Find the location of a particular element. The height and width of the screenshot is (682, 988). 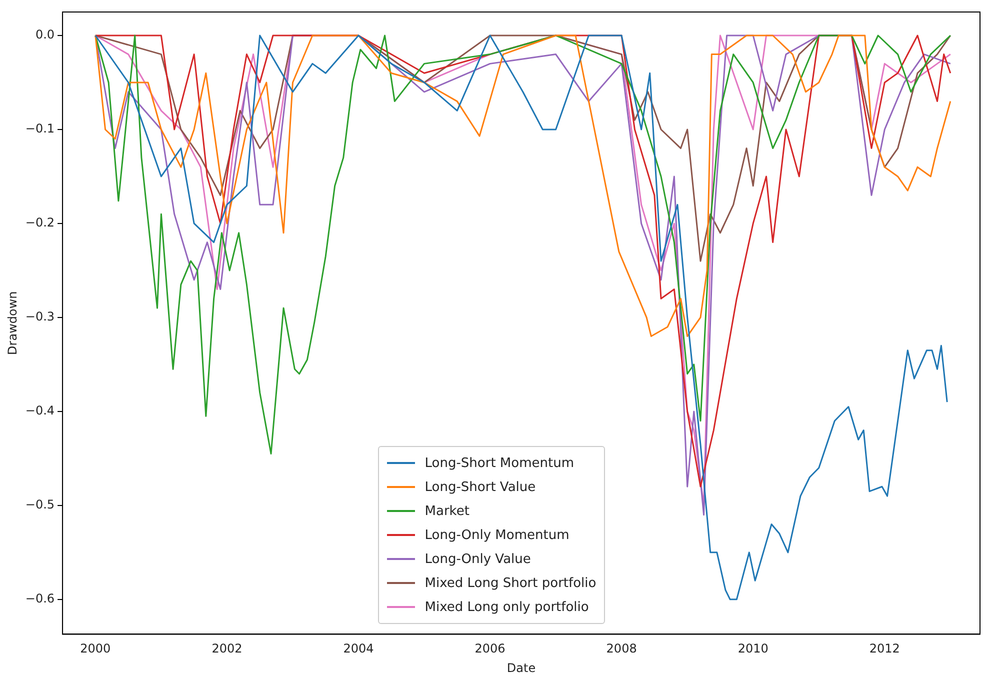

legend-label: Long-Short Value is located at coordinates (480, 487).